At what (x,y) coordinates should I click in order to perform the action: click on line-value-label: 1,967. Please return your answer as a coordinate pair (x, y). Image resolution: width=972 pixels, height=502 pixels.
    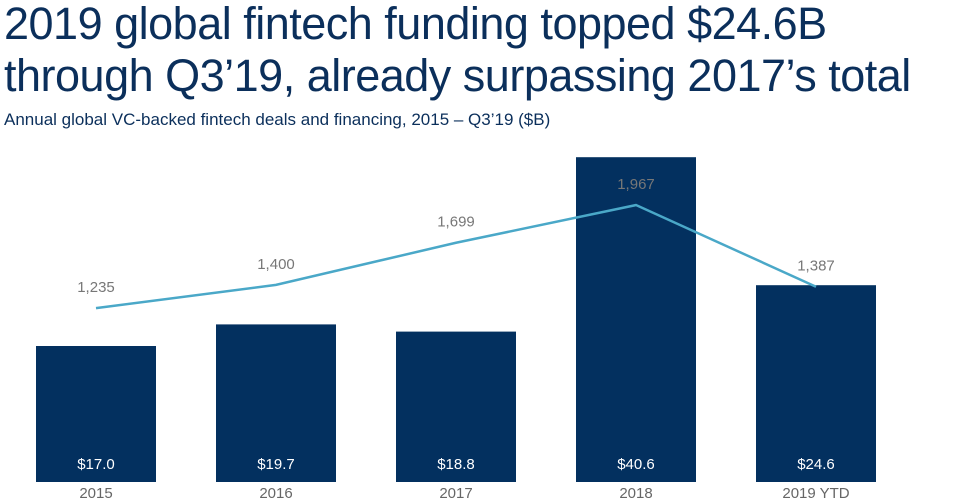
    Looking at the image, I should click on (636, 184).